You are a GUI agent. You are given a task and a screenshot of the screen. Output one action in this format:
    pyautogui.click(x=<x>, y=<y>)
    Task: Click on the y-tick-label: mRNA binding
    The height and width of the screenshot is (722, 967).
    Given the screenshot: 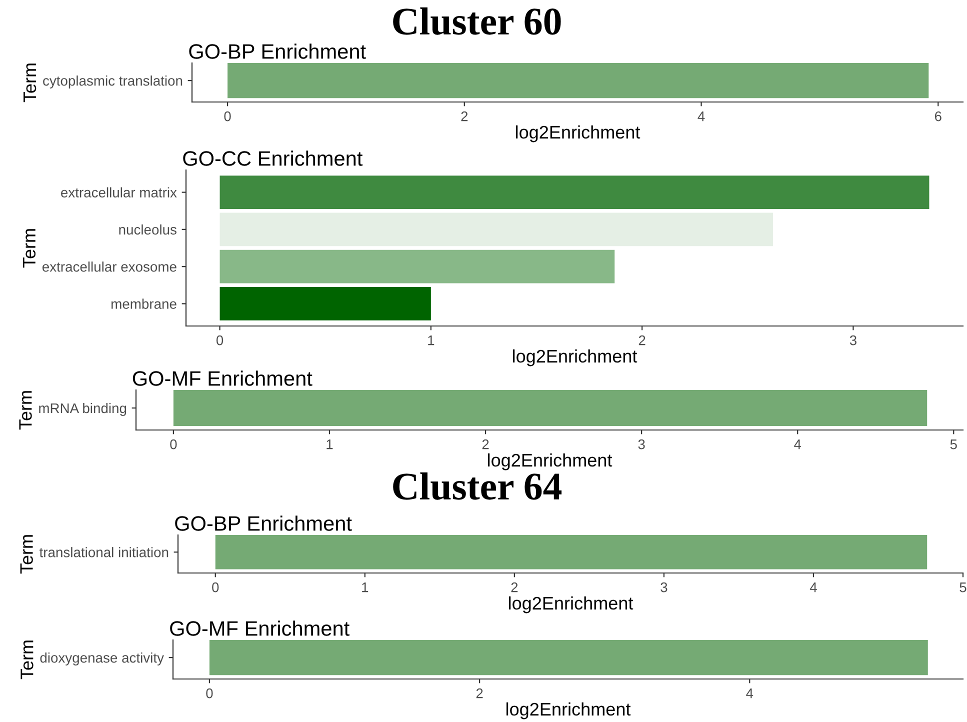 What is the action you would take?
    pyautogui.click(x=82, y=409)
    